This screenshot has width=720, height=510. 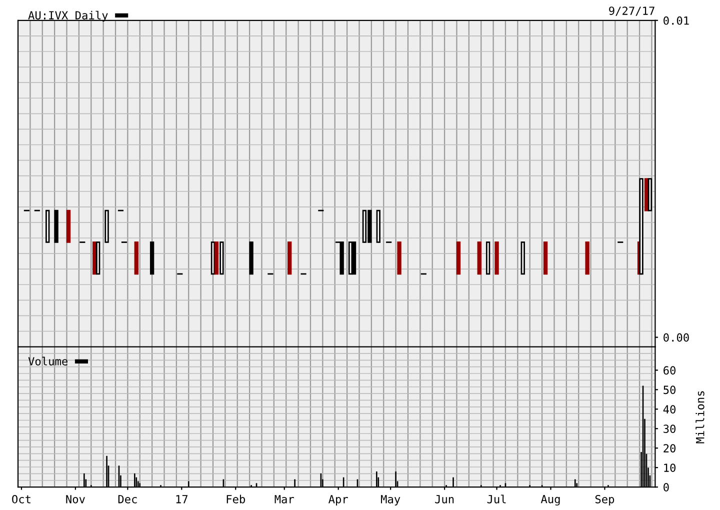 I want to click on y-tick-label: 50, so click(x=670, y=390).